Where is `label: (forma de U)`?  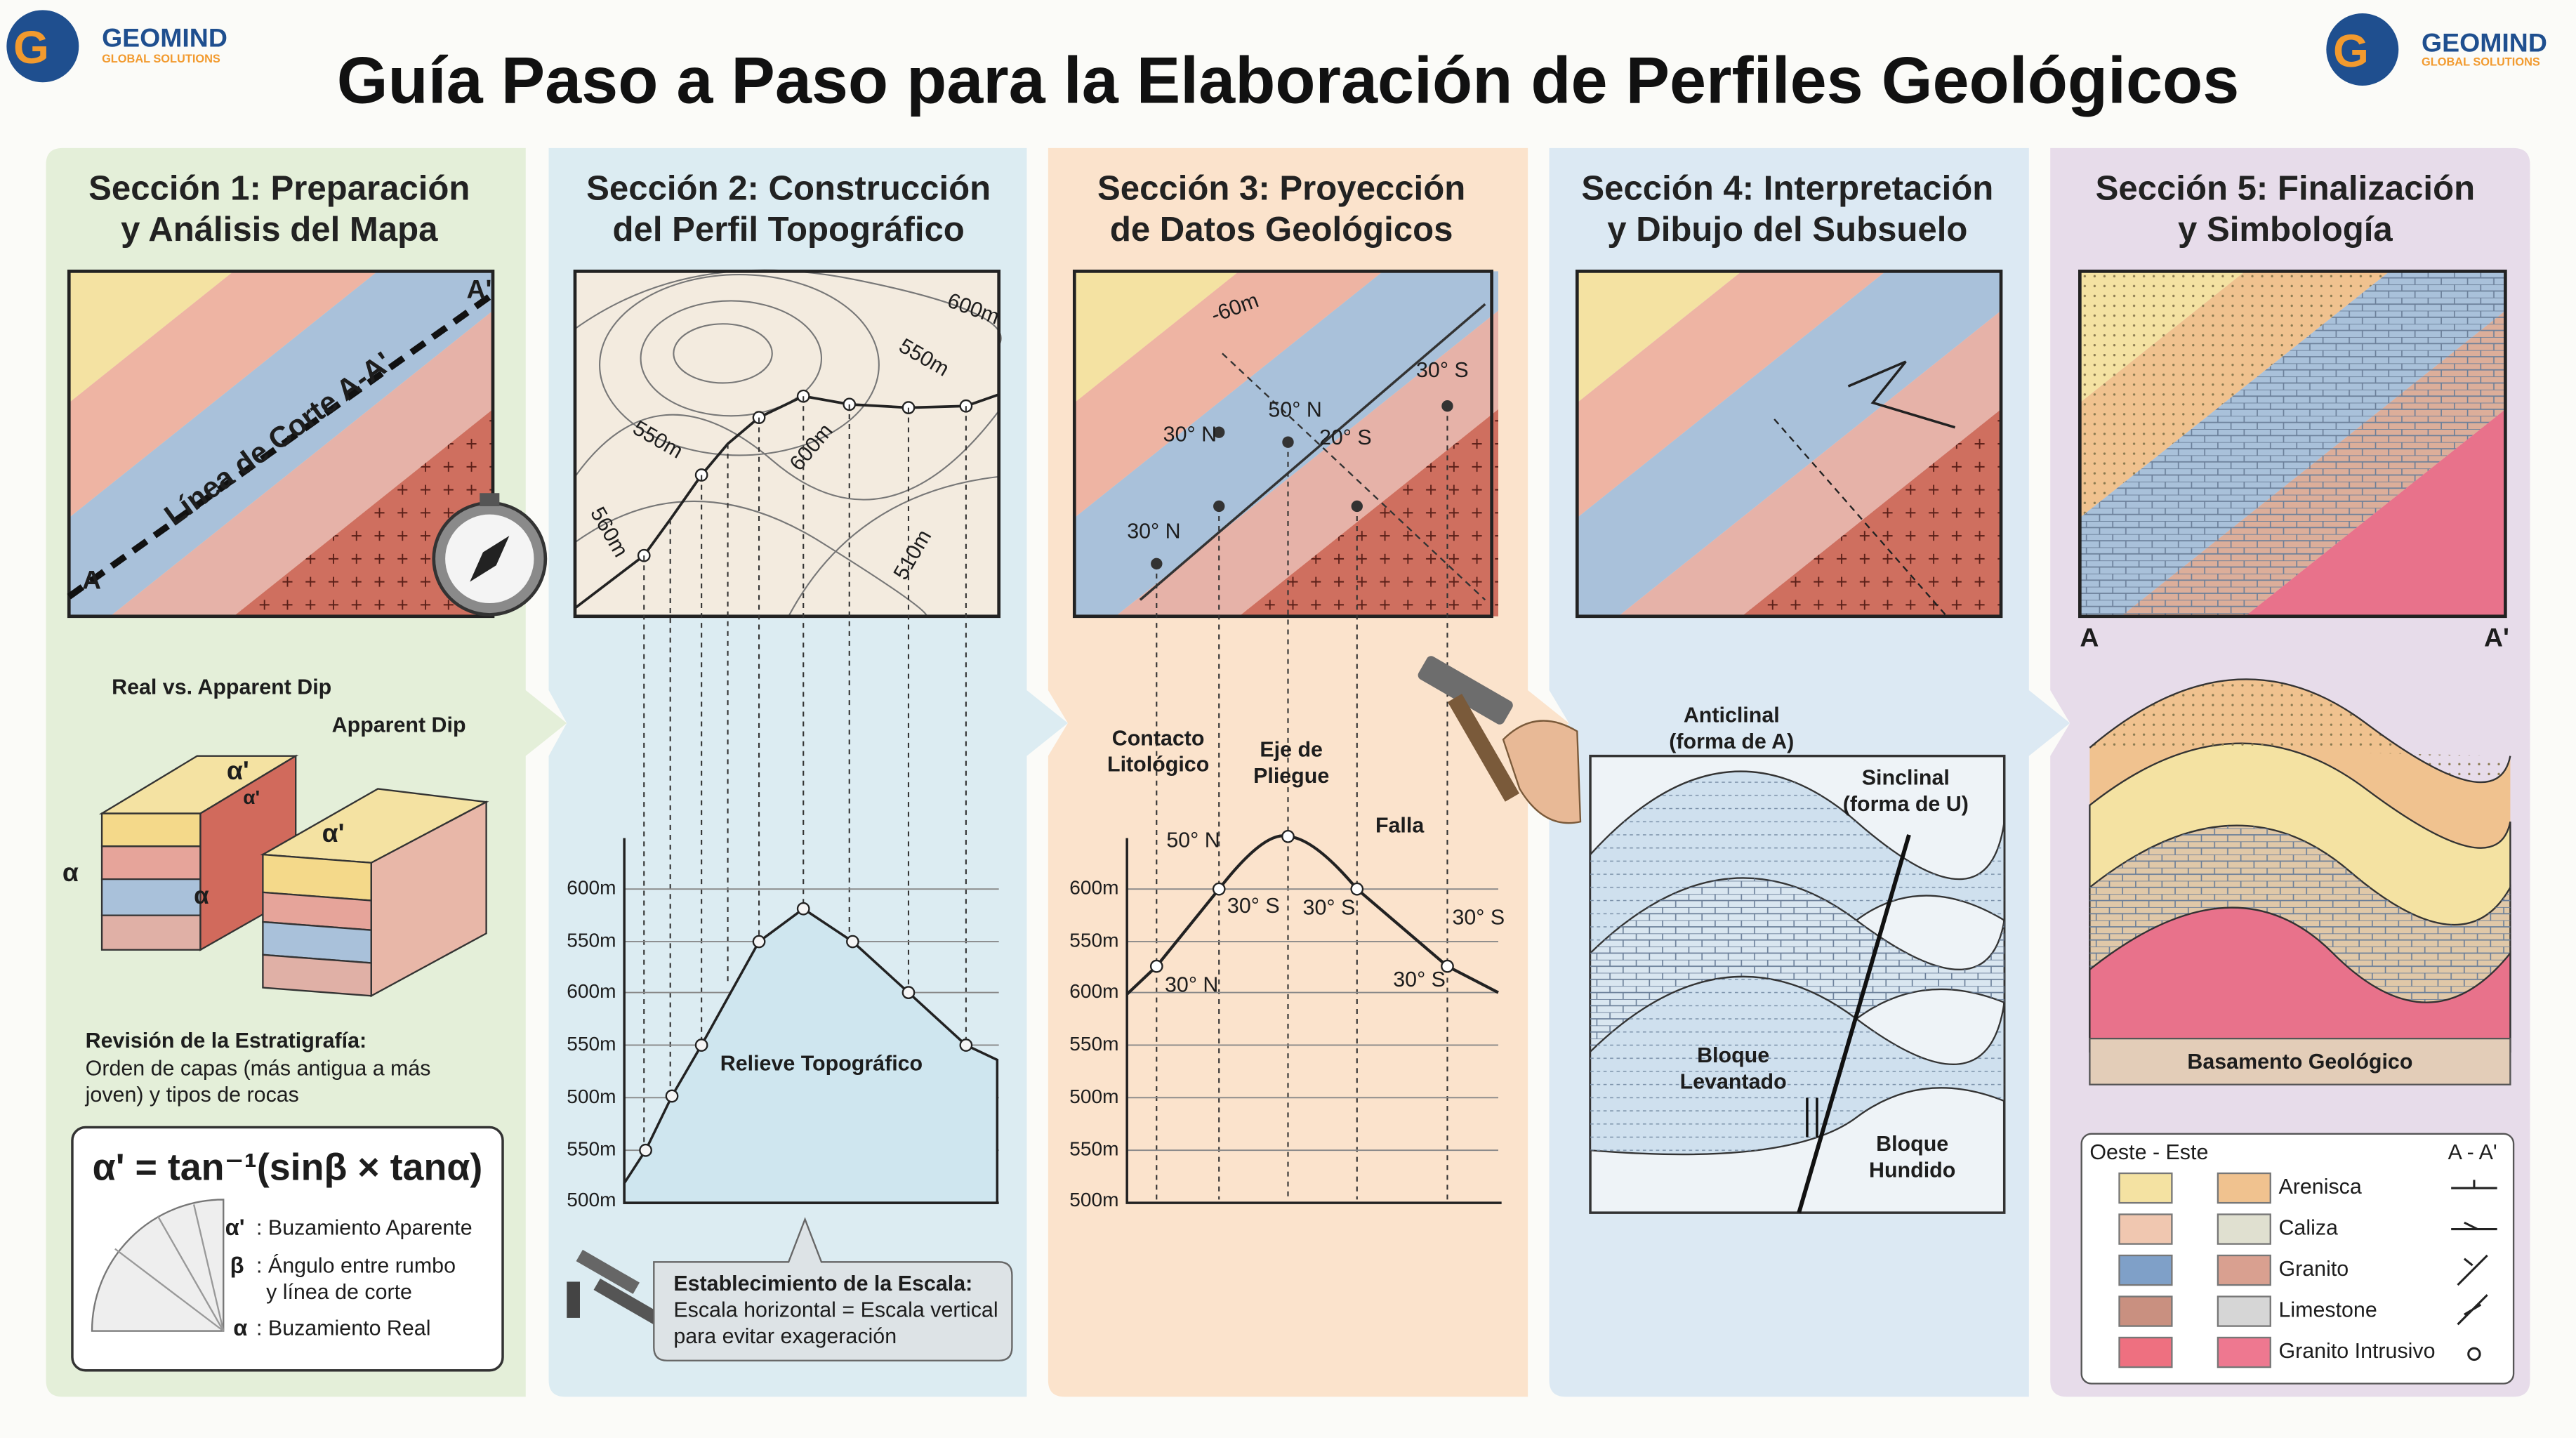 label: (forma de U) is located at coordinates (1906, 804).